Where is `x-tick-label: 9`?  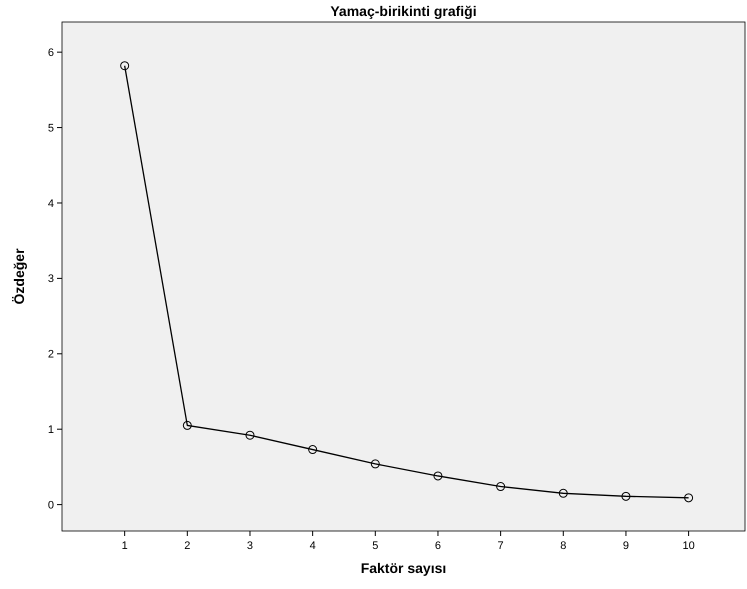 x-tick-label: 9 is located at coordinates (626, 546).